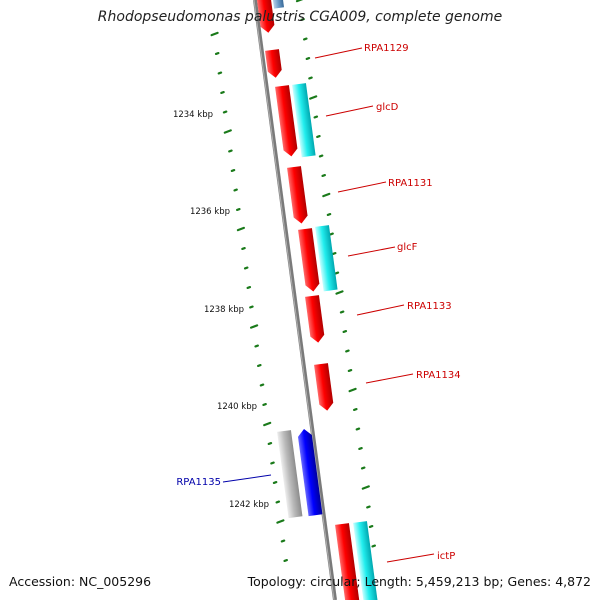 The width and height of the screenshot is (600, 600). I want to click on feature-partial-top-forward, so click(265, 17).